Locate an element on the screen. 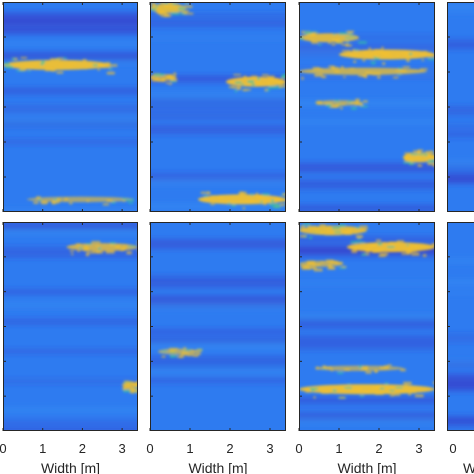  panel-r1-c2 is located at coordinates (218, 107).